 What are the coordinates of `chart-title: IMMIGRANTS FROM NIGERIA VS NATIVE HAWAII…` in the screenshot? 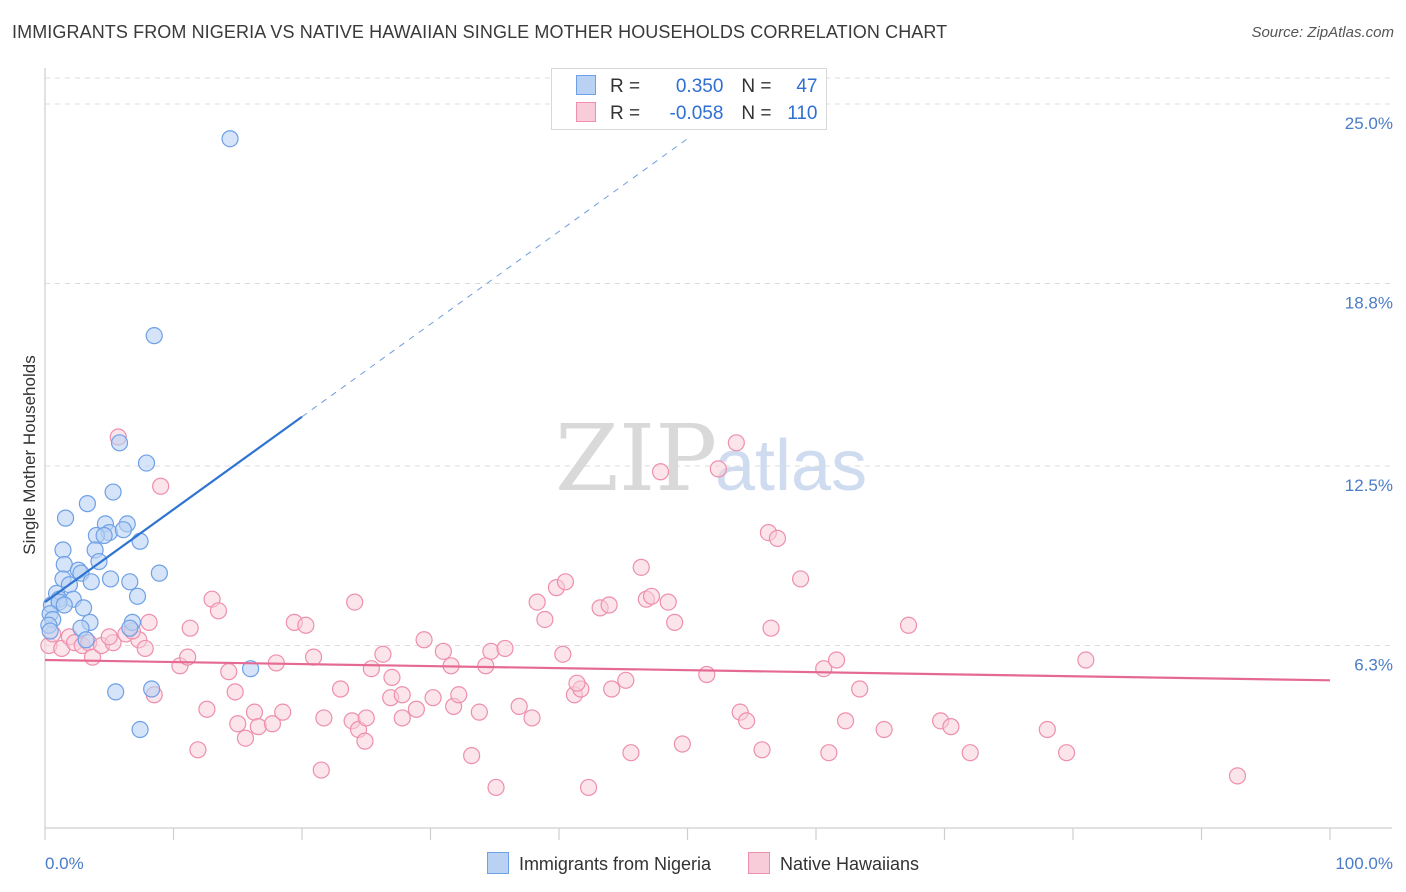 It's located at (480, 32).